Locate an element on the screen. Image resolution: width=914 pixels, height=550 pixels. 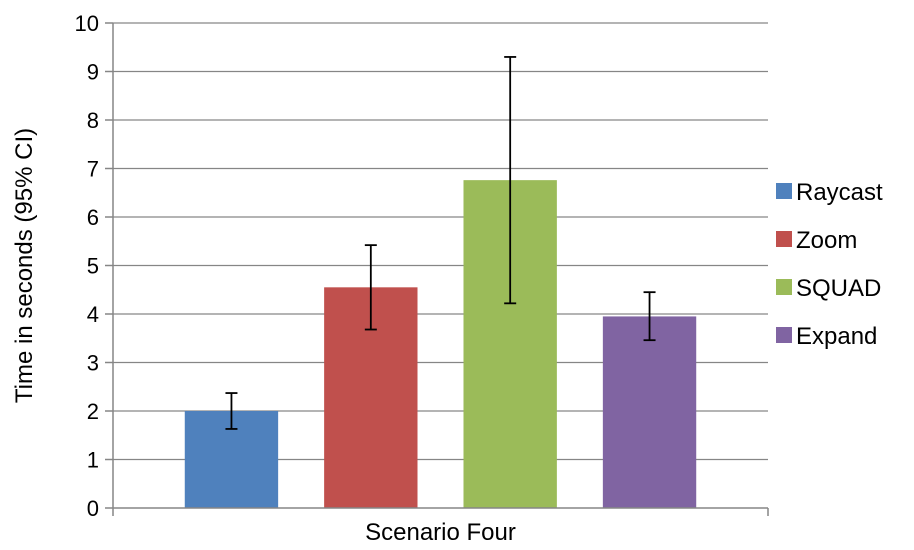
legend-swatch-squad is located at coordinates (784, 287).